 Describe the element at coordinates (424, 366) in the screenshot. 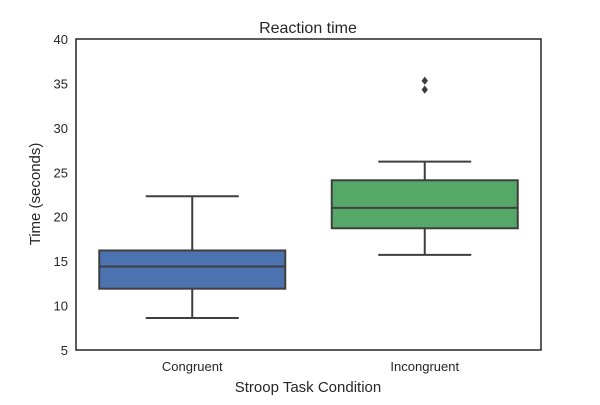

I see `x-tick-label: Incongruent` at that location.